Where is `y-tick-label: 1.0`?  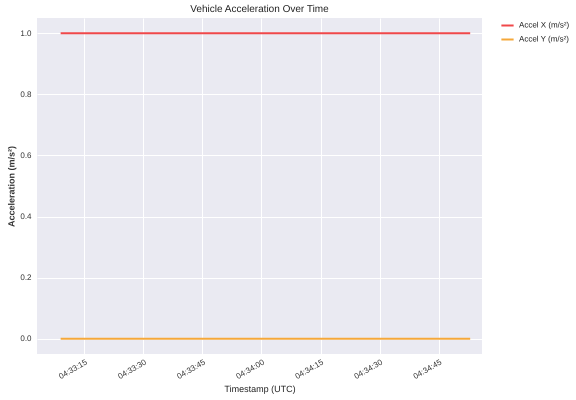 y-tick-label: 1.0 is located at coordinates (26, 33).